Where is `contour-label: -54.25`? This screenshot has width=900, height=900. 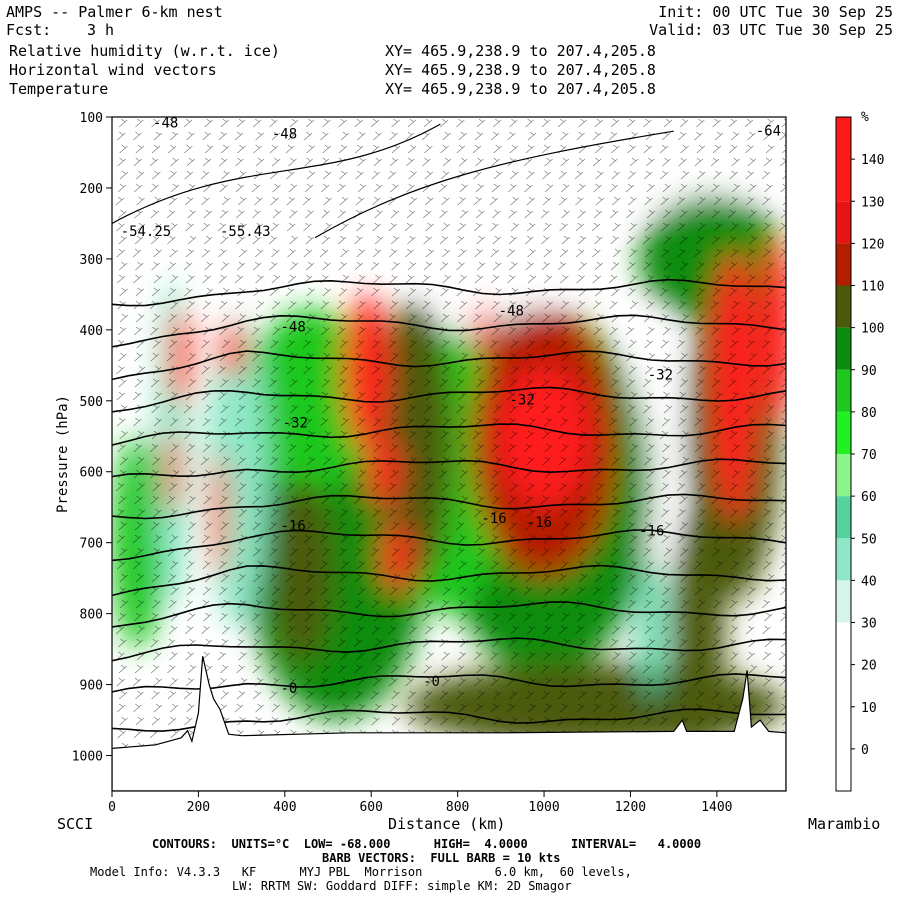 contour-label: -54.25 is located at coordinates (146, 232).